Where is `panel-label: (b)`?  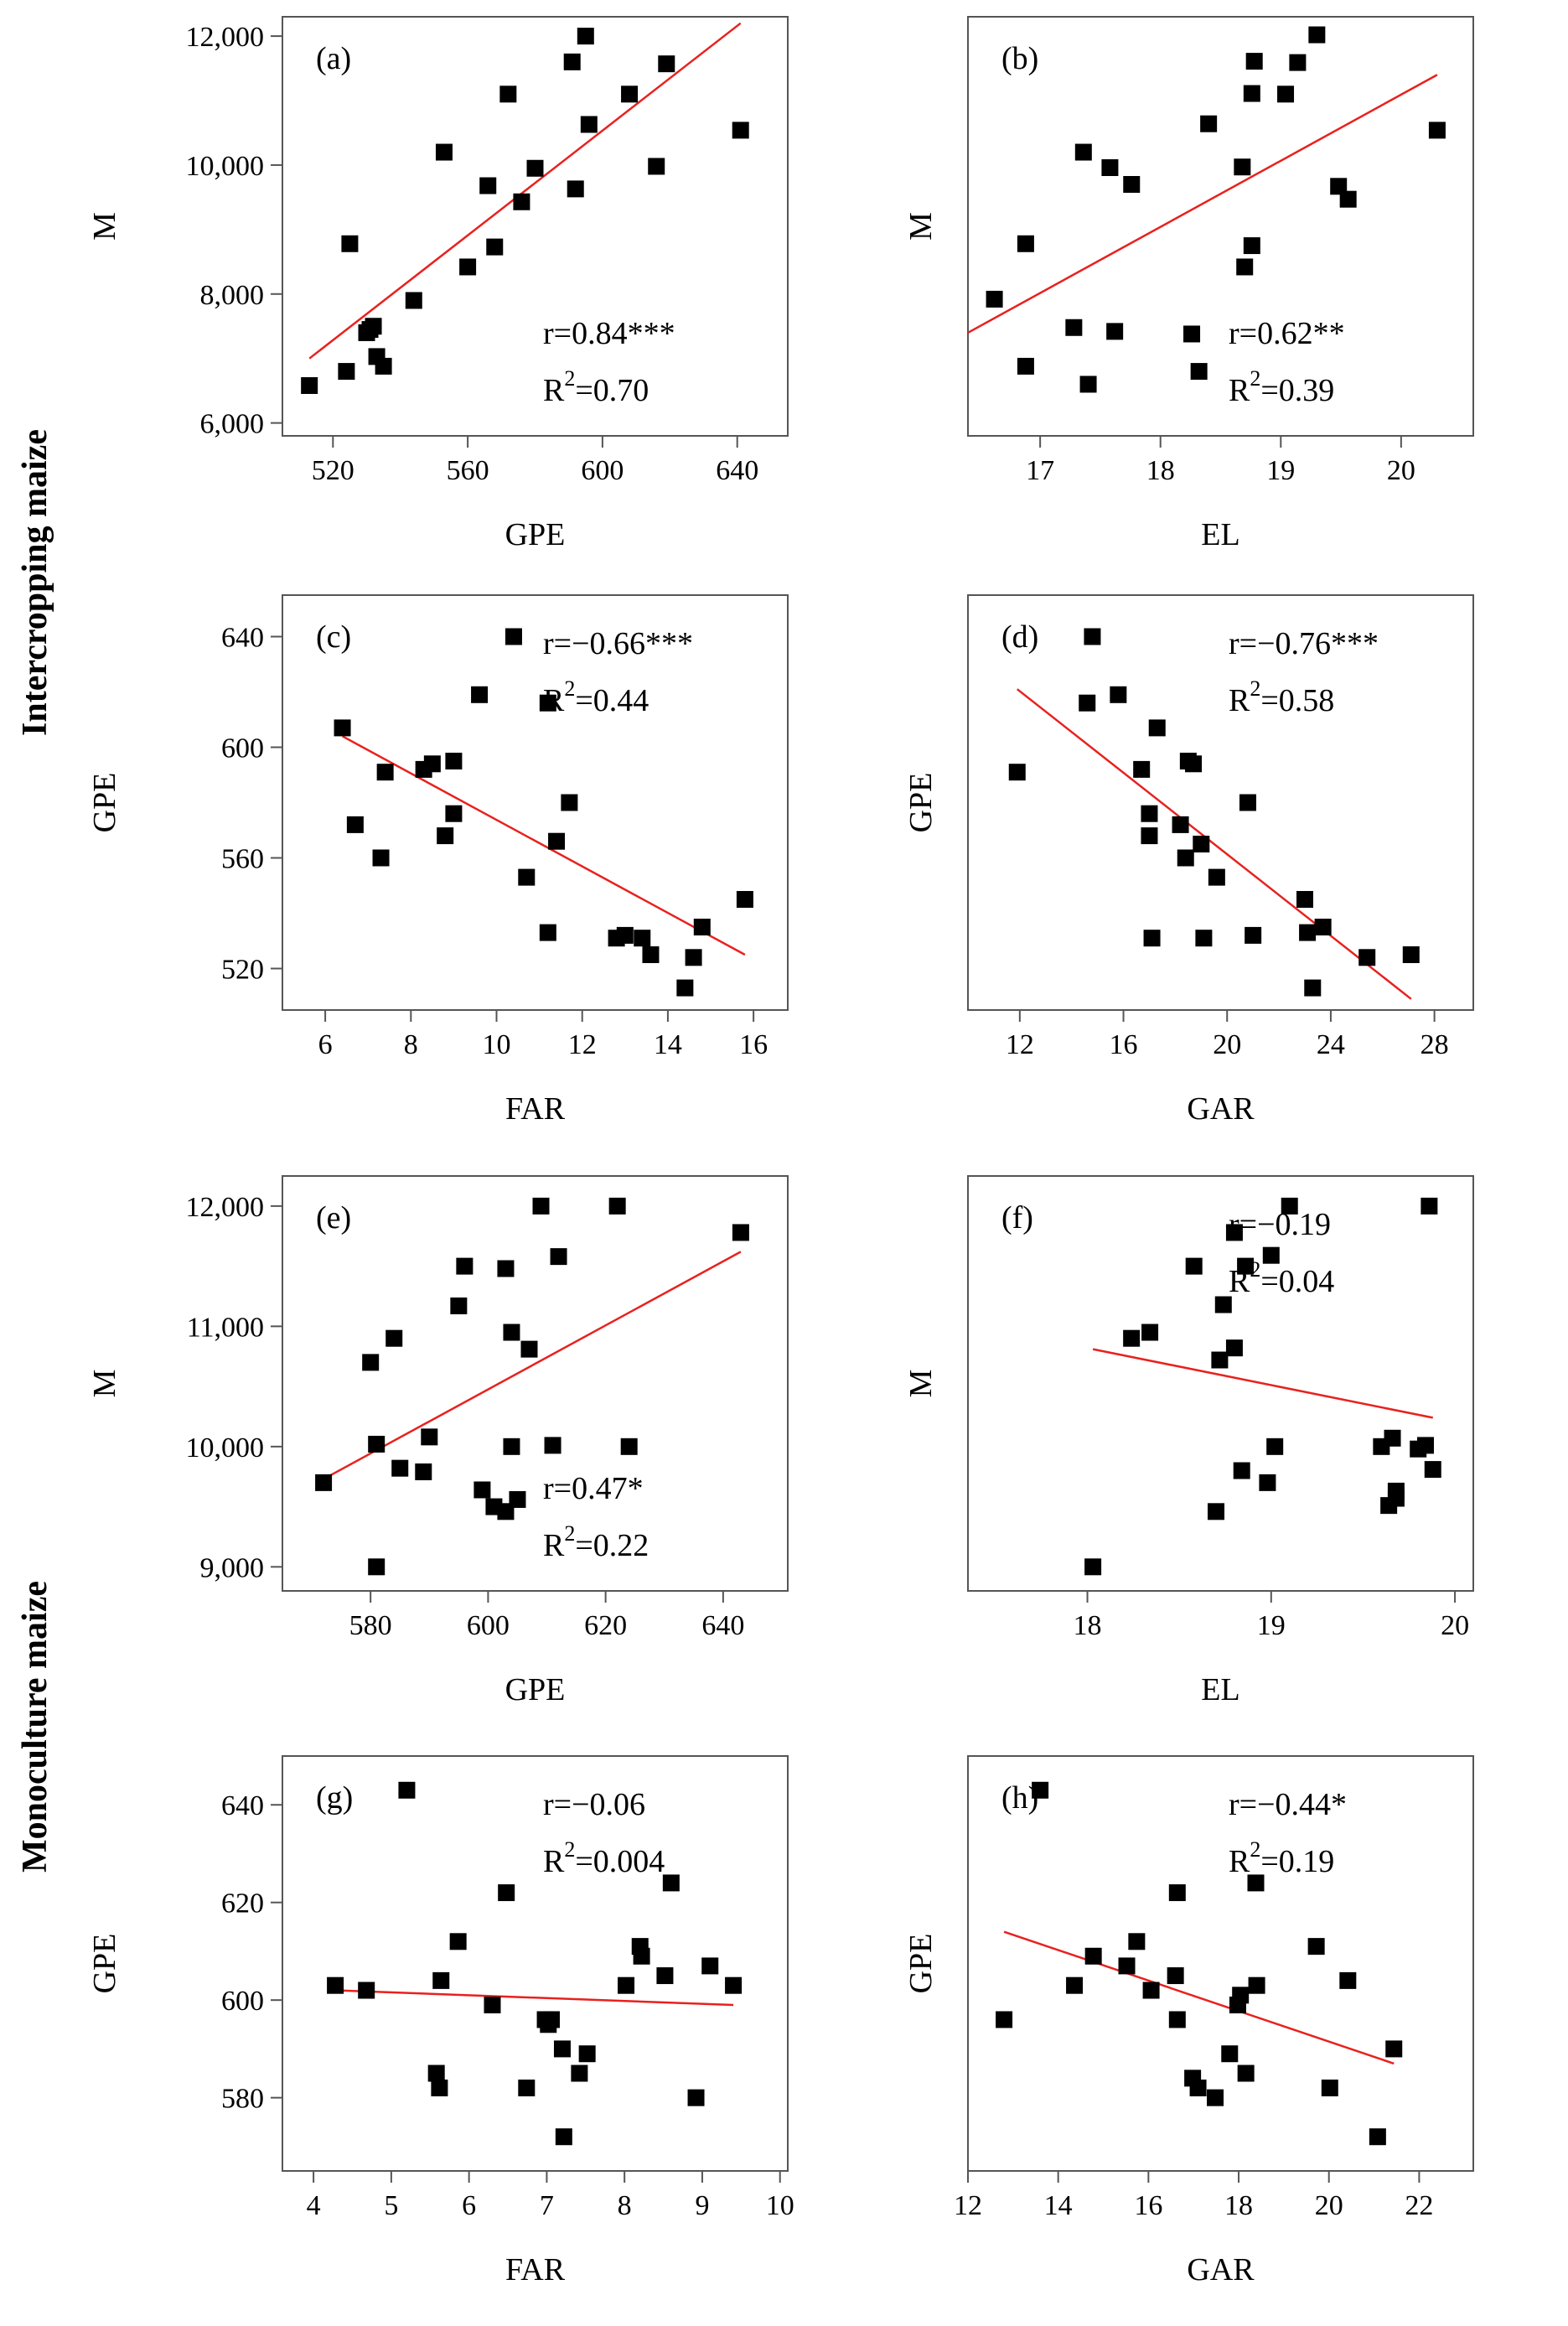
panel-label: (b) is located at coordinates (1019, 58).